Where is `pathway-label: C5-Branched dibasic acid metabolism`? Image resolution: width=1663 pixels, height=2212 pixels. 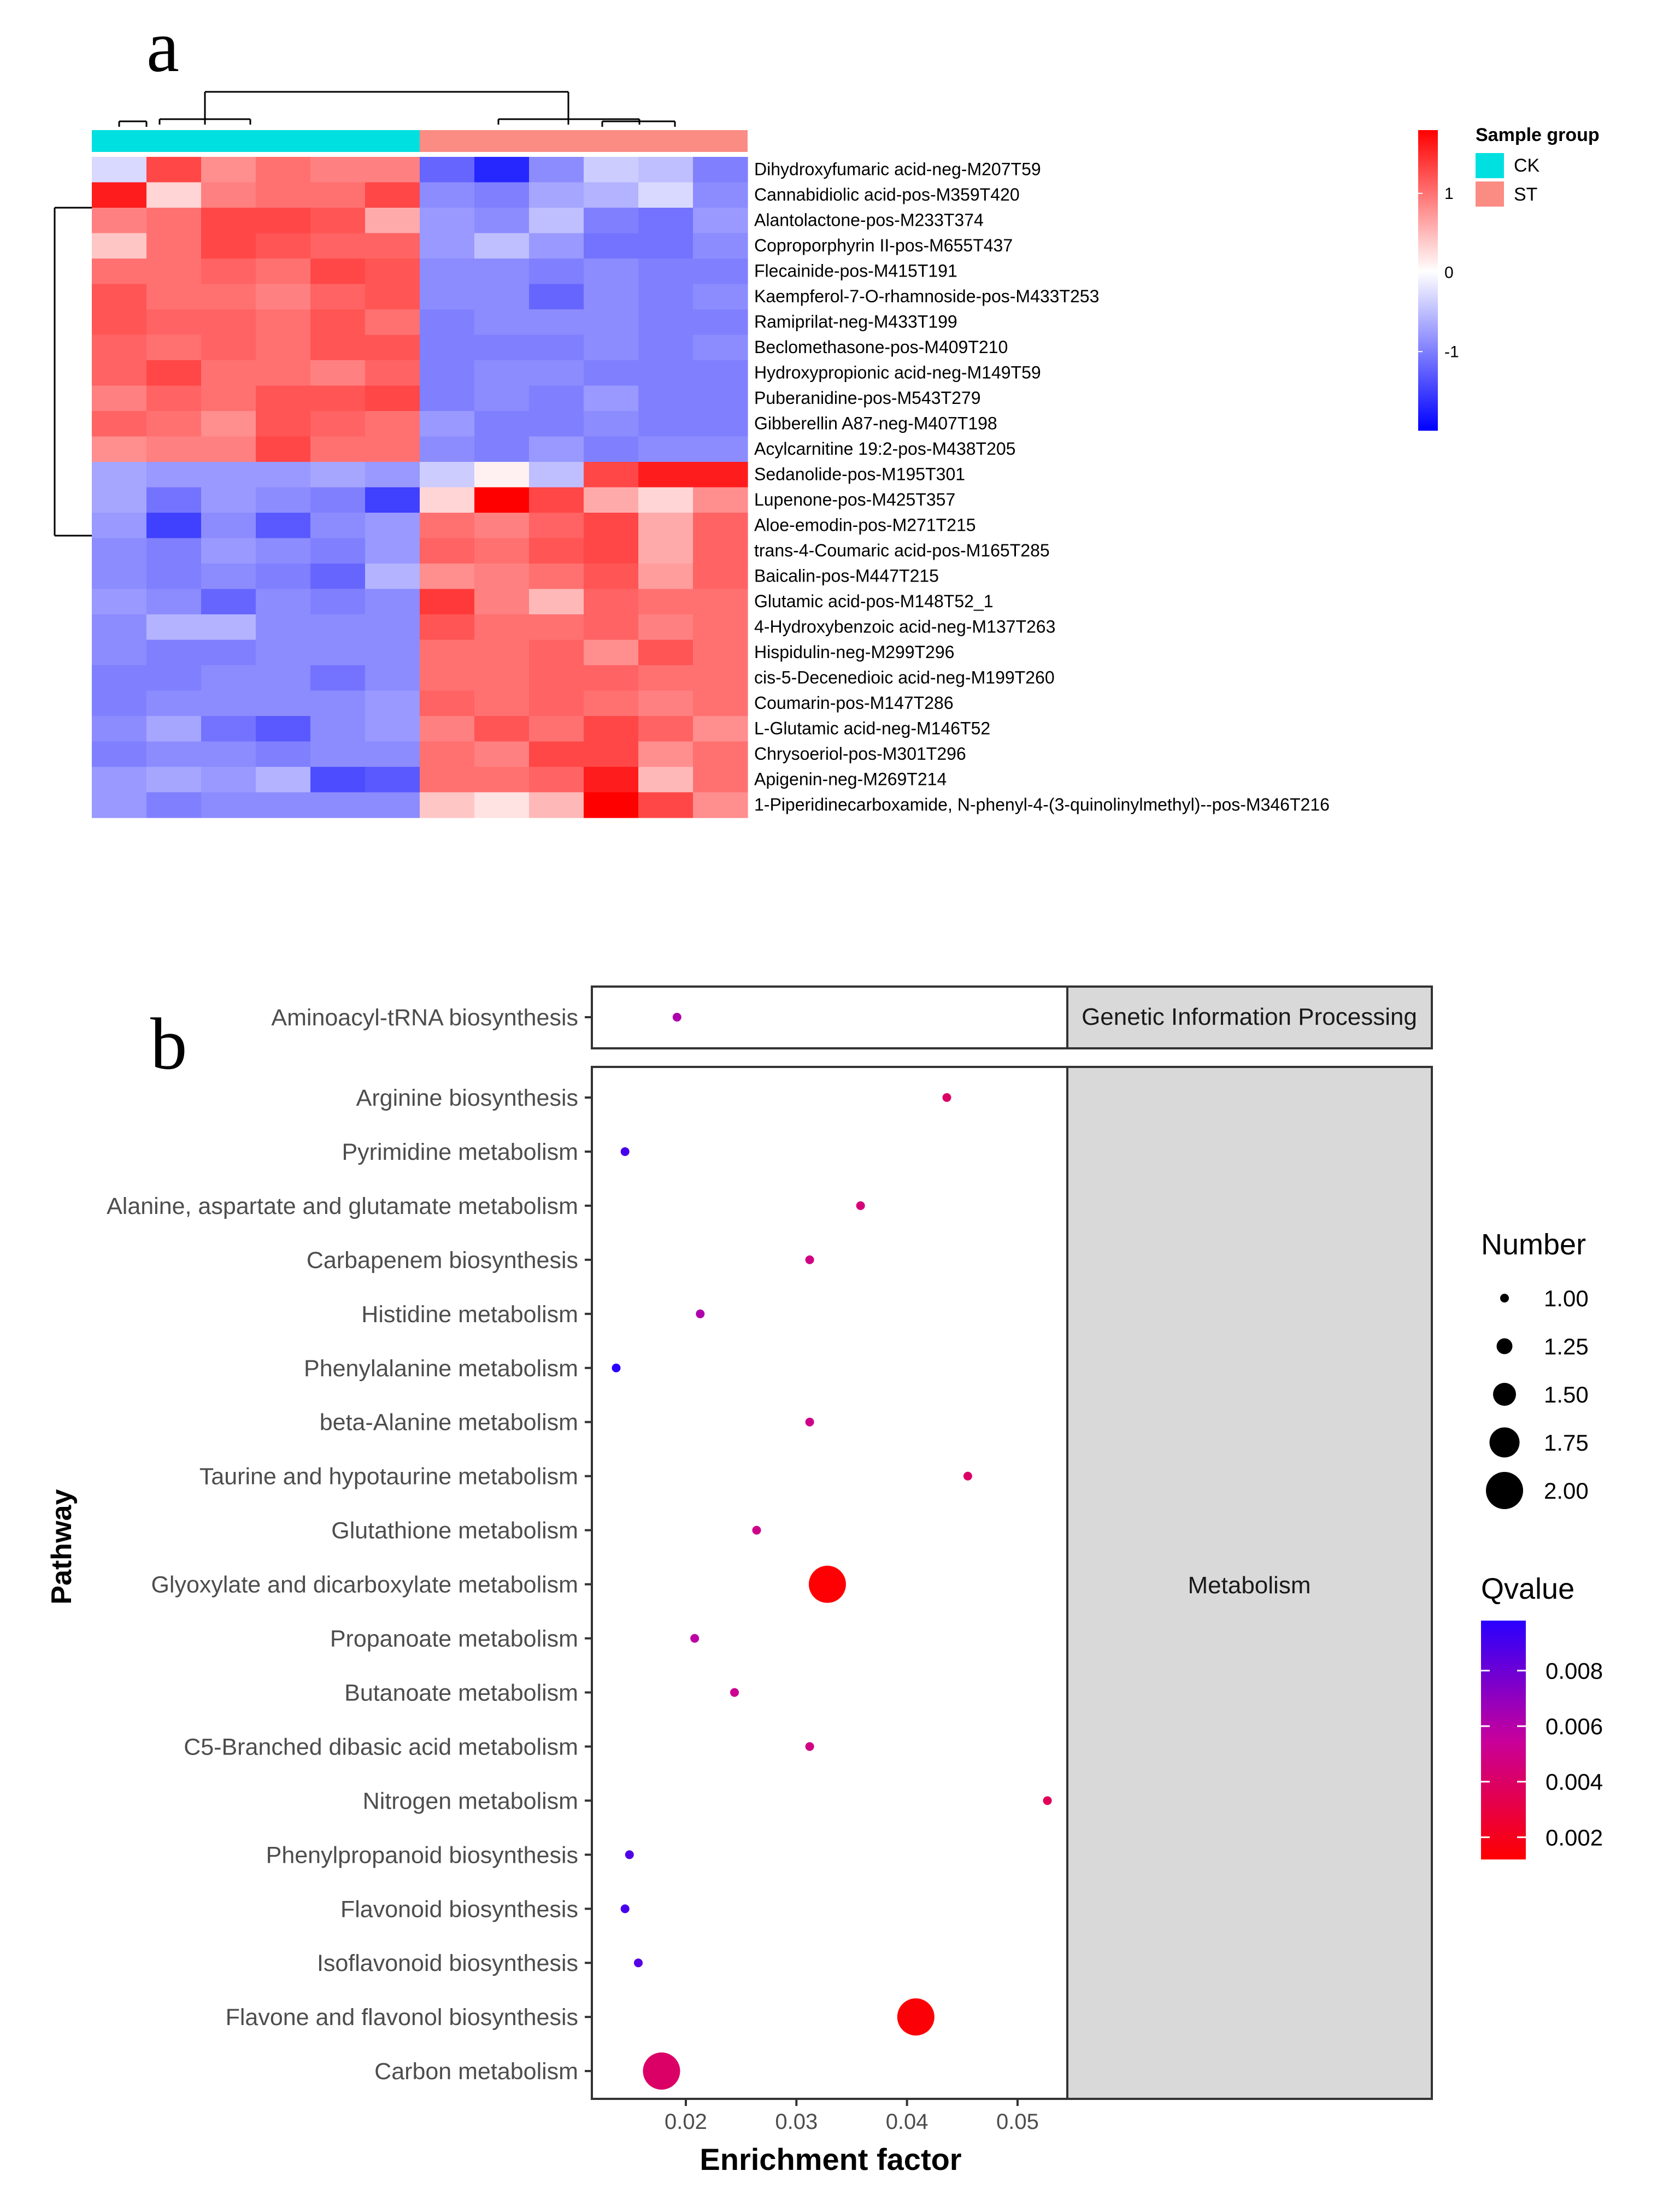
pathway-label: C5-Branched dibasic acid metabolism is located at coordinates (381, 1747).